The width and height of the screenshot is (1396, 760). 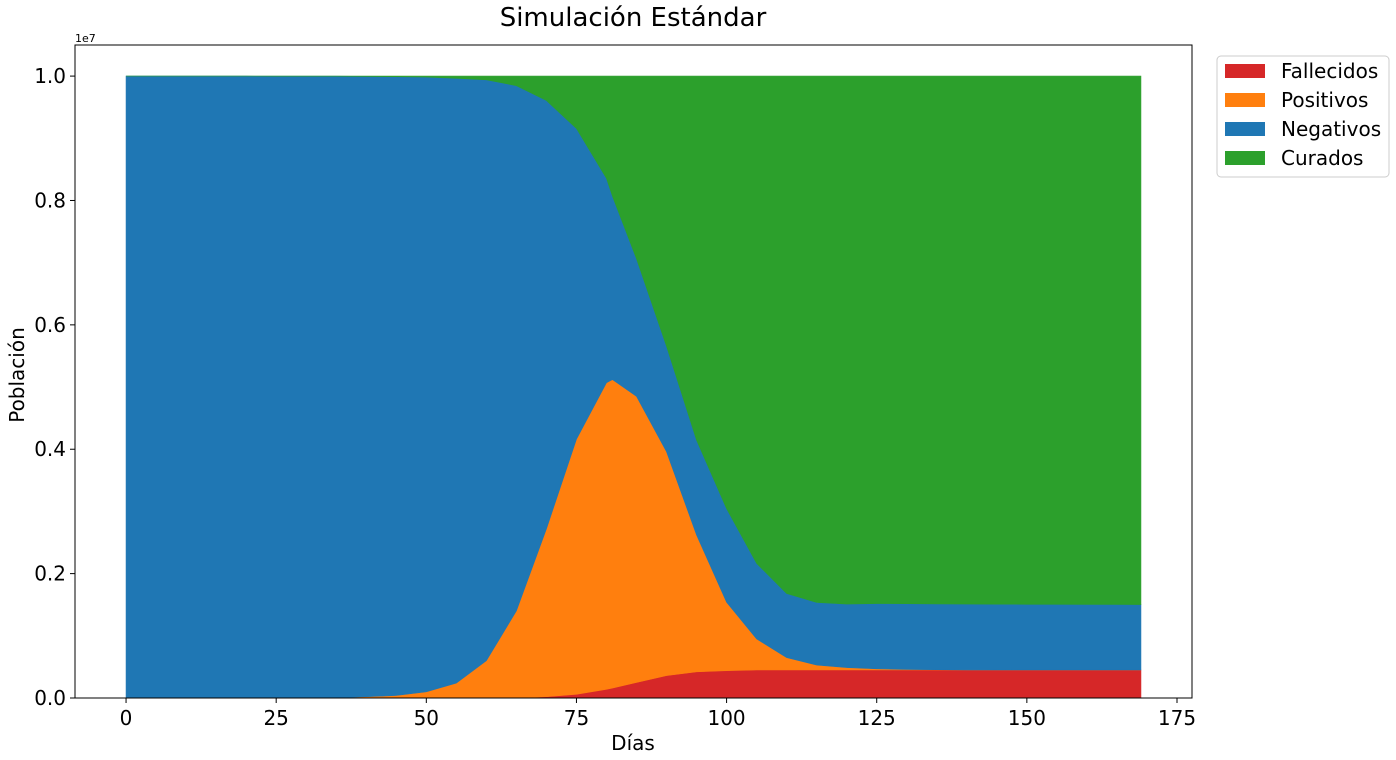 What do you see at coordinates (50, 574) in the screenshot?
I see `y-tick-label: 0.2` at bounding box center [50, 574].